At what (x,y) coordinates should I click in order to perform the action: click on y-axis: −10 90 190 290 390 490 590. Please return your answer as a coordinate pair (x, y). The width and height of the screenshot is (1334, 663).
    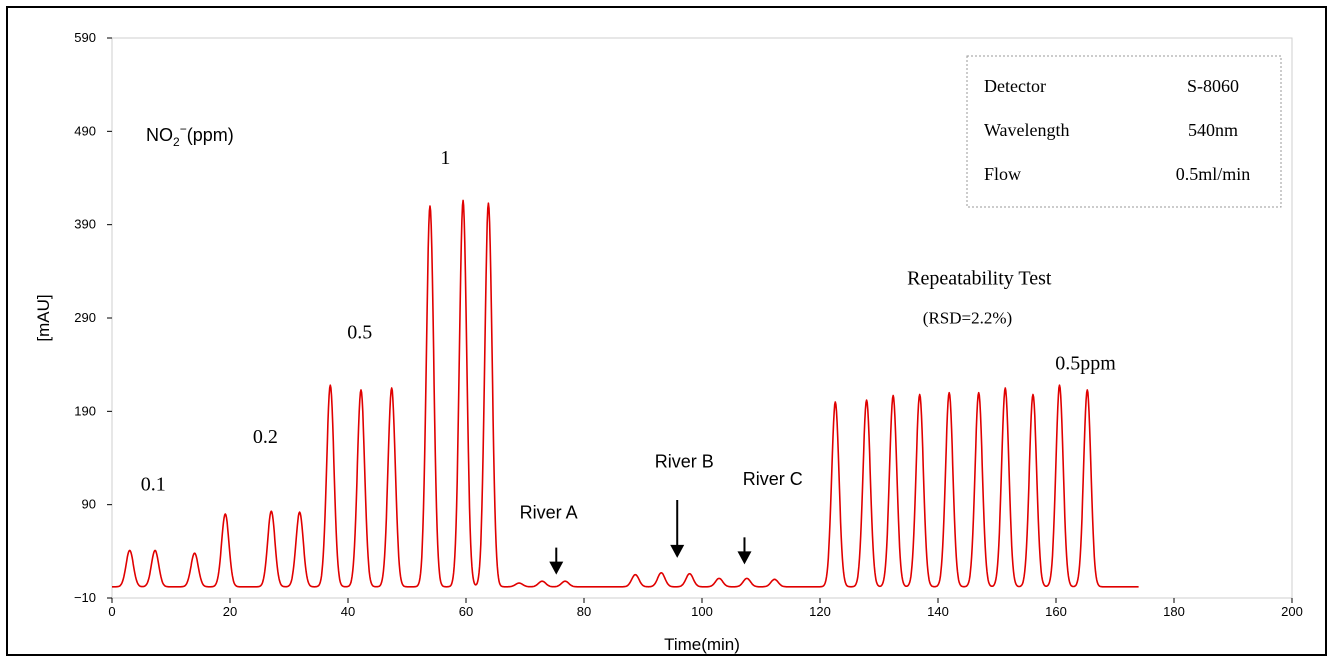
    Looking at the image, I should click on (93, 317).